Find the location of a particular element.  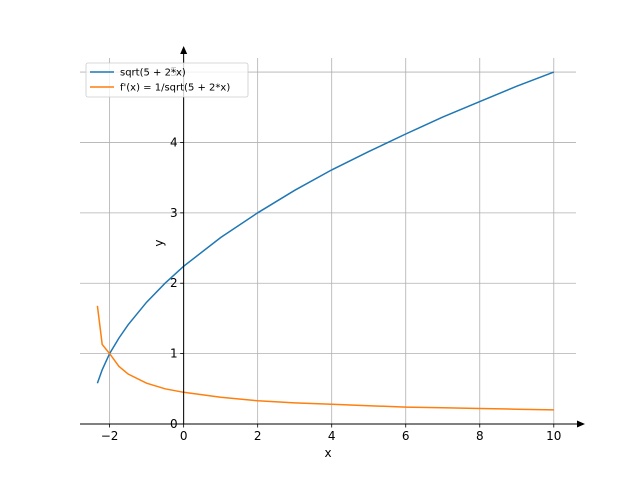

x-tick-label: −2 is located at coordinates (110, 436).